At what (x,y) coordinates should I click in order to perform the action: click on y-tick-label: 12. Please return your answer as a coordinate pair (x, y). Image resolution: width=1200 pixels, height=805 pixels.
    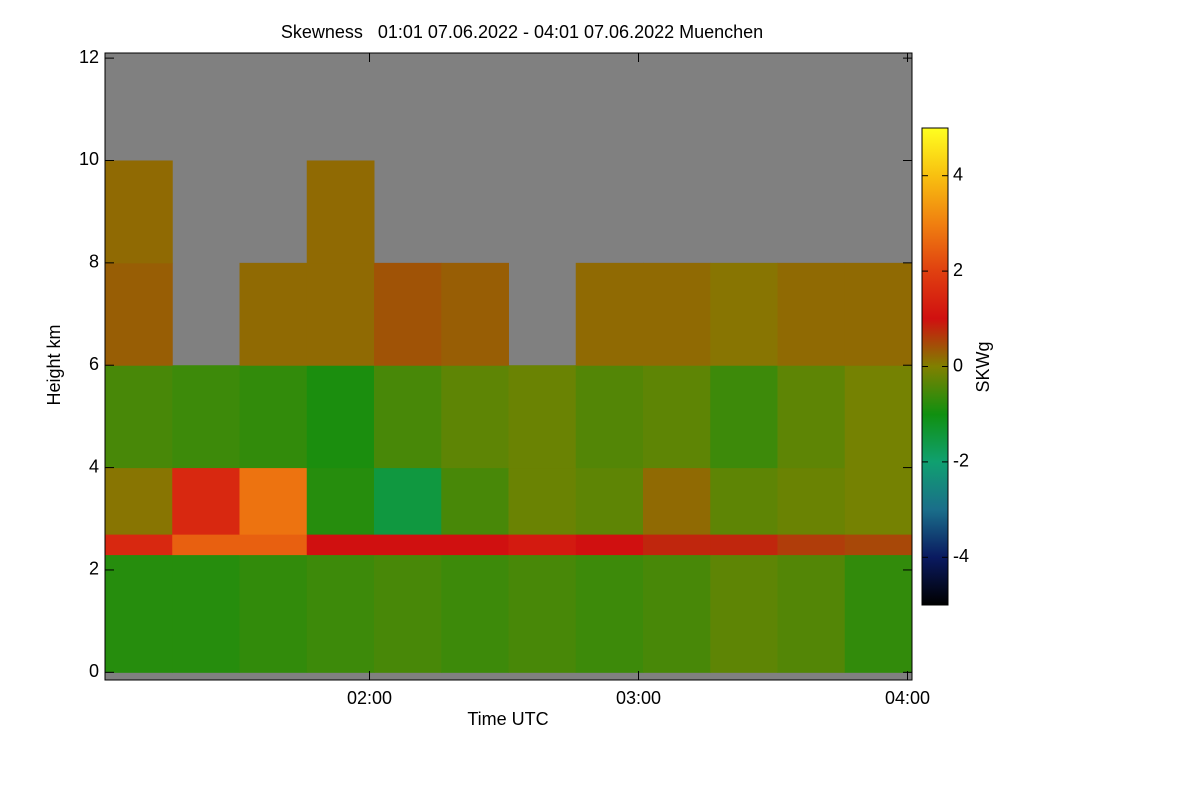
    Looking at the image, I should click on (89, 57).